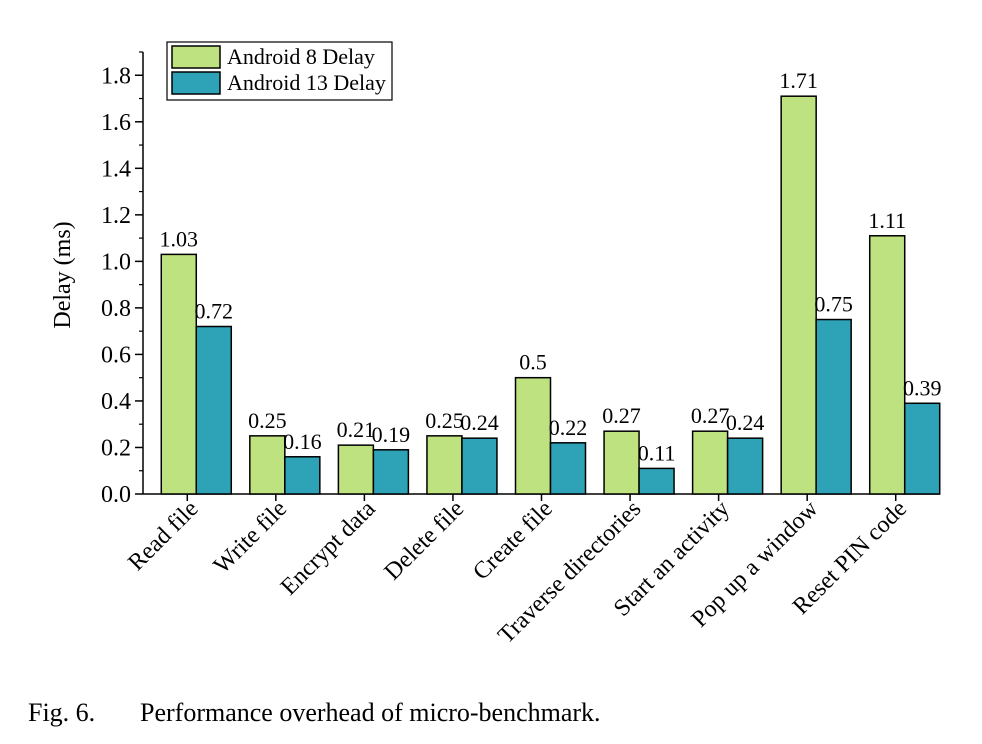 The image size is (982, 744). Describe the element at coordinates (922, 387) in the screenshot. I see `bar-value-label: 0.39` at that location.